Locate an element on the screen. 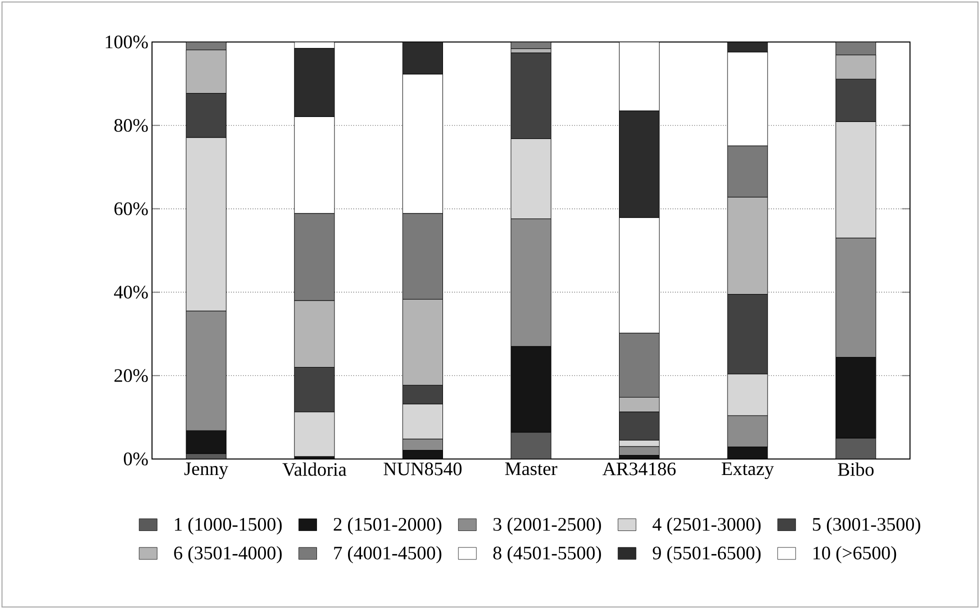 Image resolution: width=980 pixels, height=609 pixels. y-tick-label: 40% is located at coordinates (131, 292).